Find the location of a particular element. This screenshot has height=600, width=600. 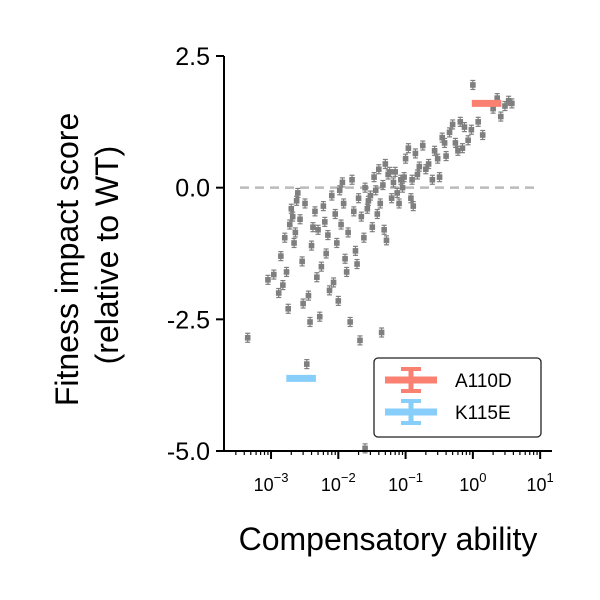

x-tick-label: 10⁰ is located at coordinates (472, 482).